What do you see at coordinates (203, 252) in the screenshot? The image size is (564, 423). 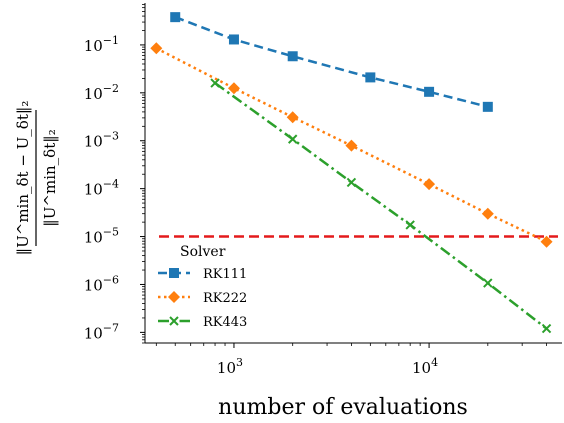 I see `legend-title: Solver` at bounding box center [203, 252].